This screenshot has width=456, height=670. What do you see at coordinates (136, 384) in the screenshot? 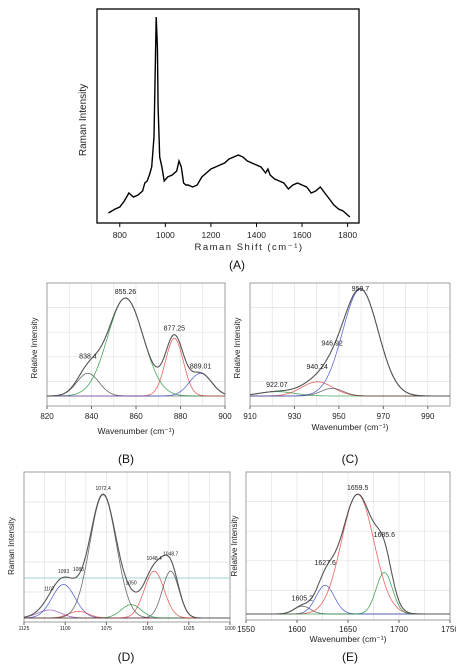
I see `chart-b-peak-curve` at bounding box center [136, 384].